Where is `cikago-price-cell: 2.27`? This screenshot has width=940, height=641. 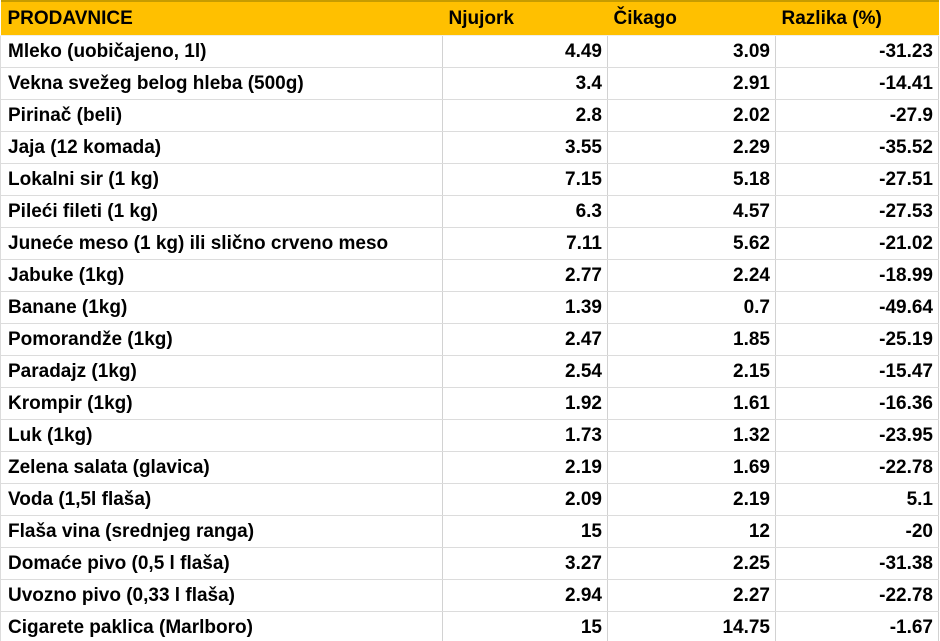
cikago-price-cell: 2.27 is located at coordinates (691, 595).